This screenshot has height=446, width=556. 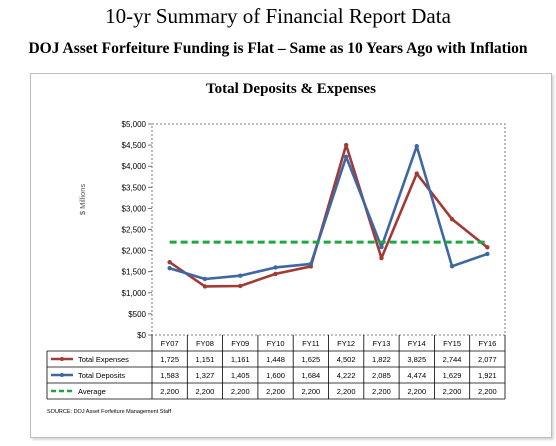 I want to click on x-tick-label: FY15, so click(x=452, y=343).